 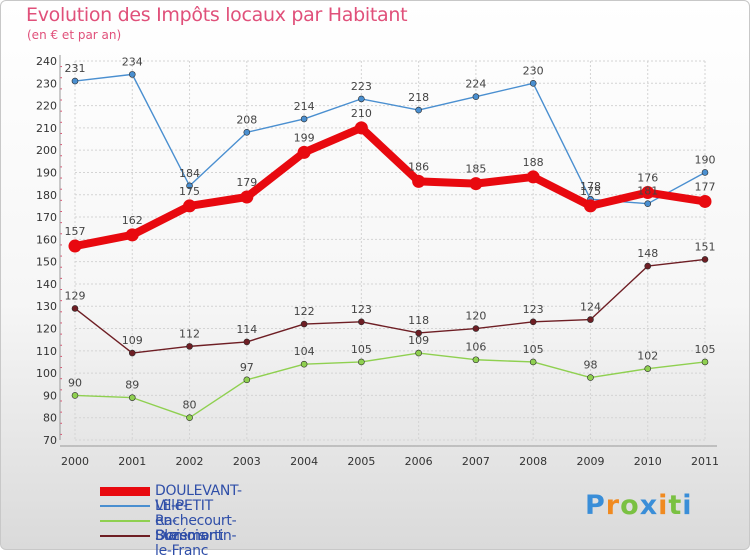 What do you see at coordinates (590, 191) in the screenshot?
I see `data-label-3-9: 175` at bounding box center [590, 191].